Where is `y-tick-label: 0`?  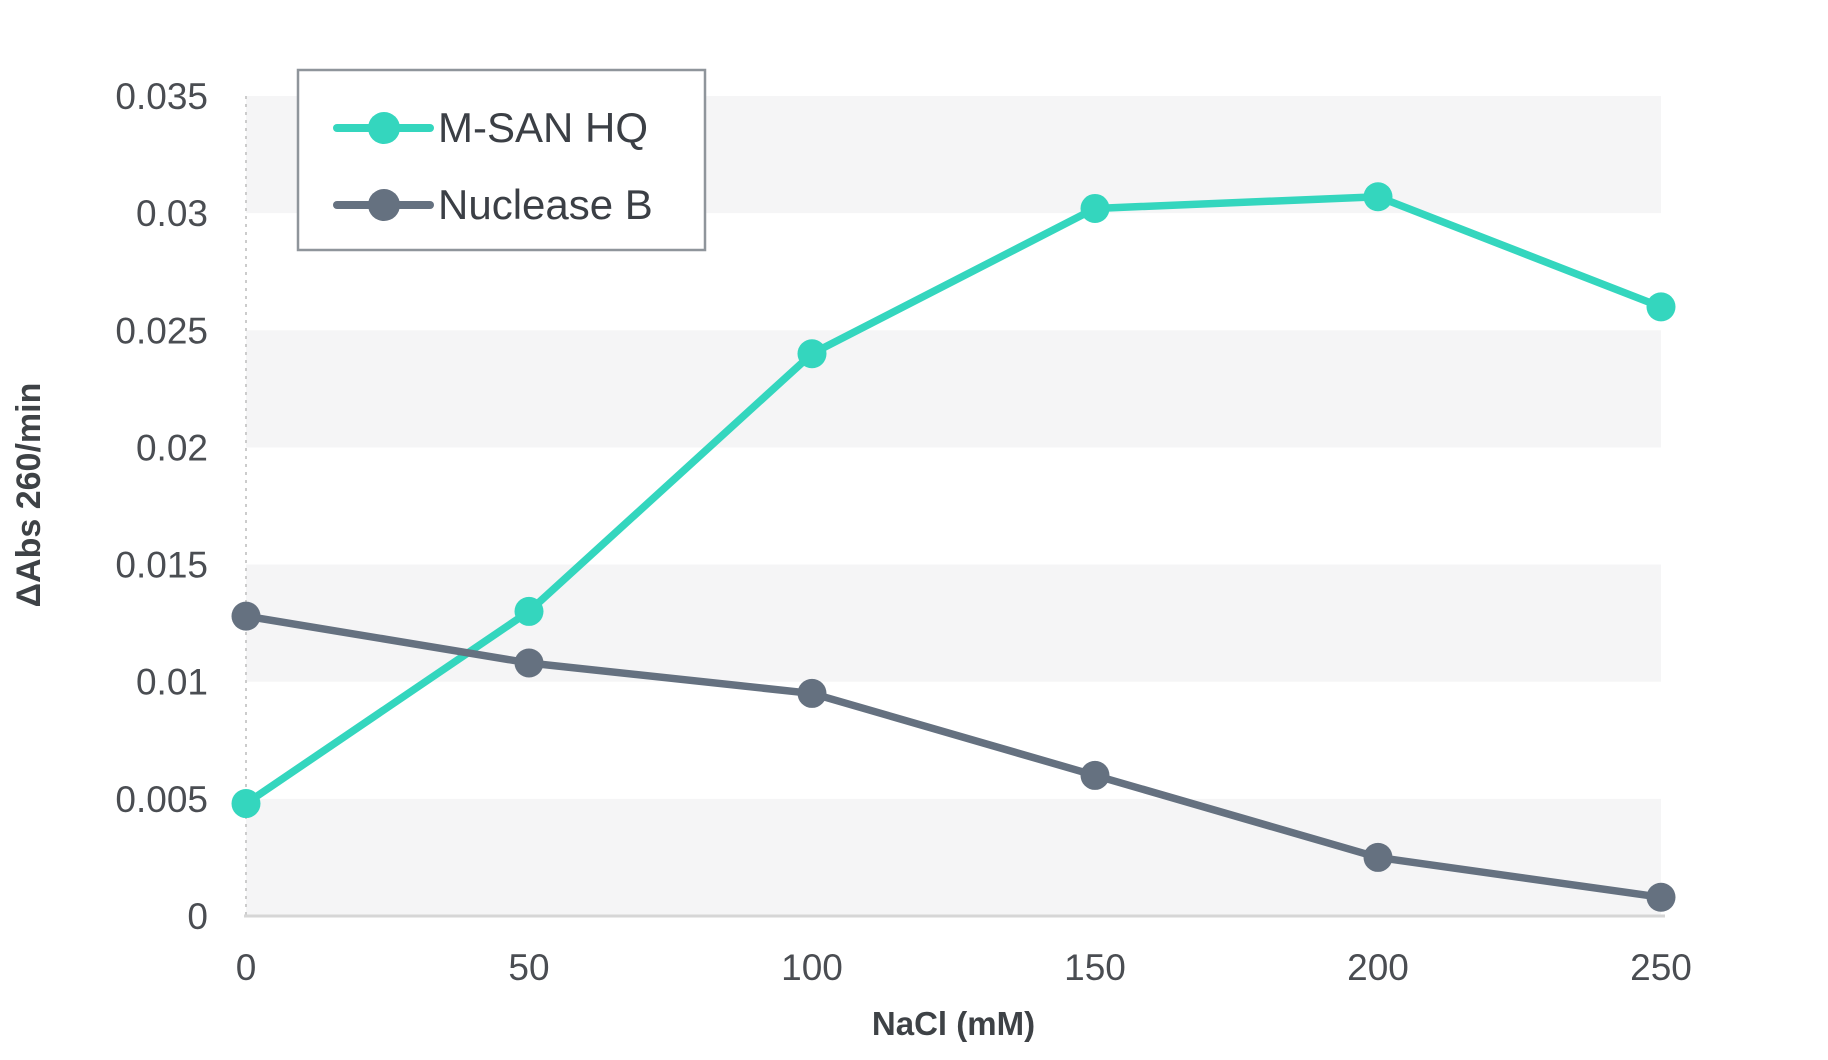 y-tick-label: 0 is located at coordinates (197, 916).